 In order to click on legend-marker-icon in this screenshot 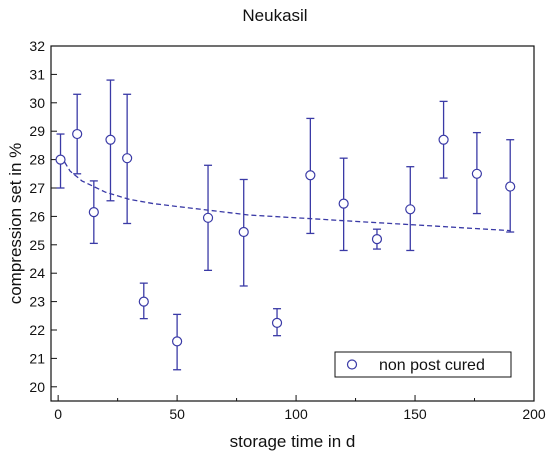, I will do `click(352, 364)`.